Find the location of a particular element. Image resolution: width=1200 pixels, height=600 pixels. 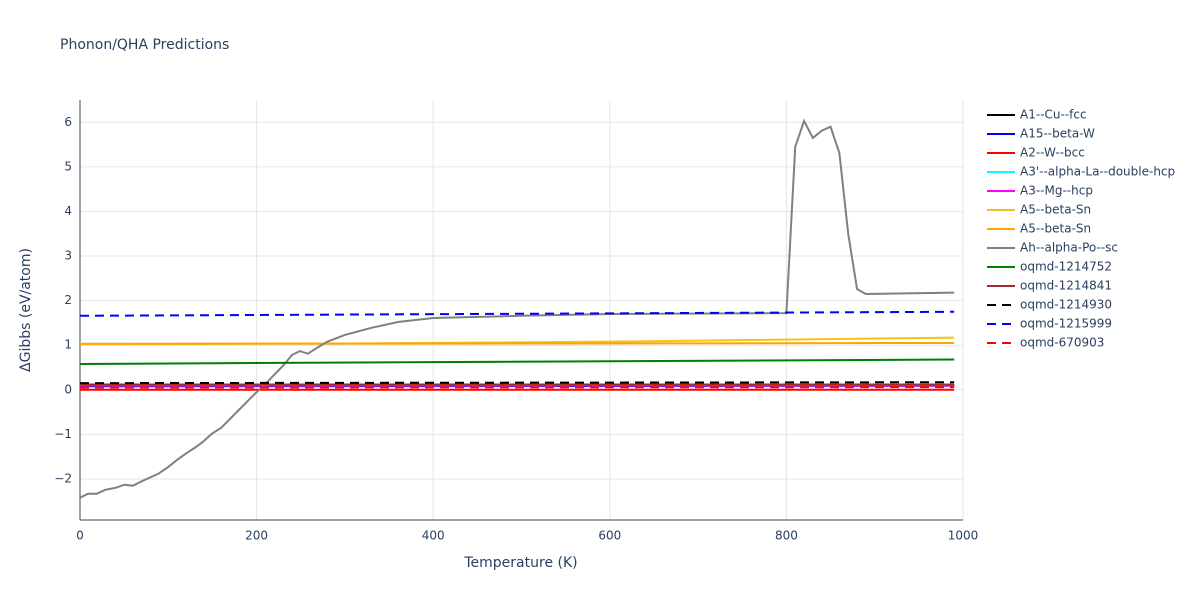

legend-label: A3'--alpha-La--double-hcp is located at coordinates (1097, 172).